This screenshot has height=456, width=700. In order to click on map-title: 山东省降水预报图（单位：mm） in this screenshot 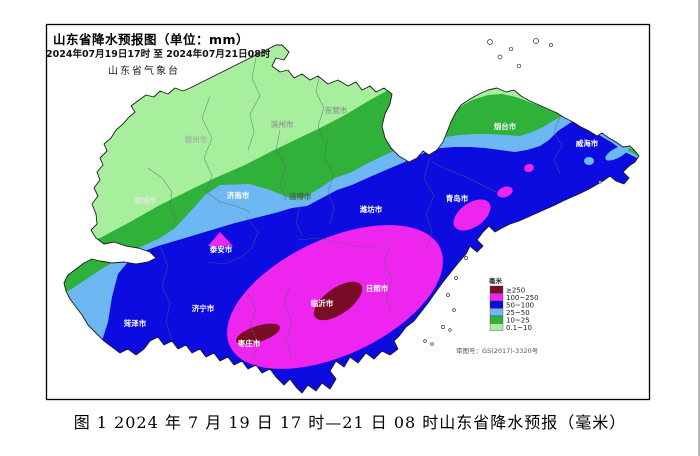, I will do `click(151, 39)`.